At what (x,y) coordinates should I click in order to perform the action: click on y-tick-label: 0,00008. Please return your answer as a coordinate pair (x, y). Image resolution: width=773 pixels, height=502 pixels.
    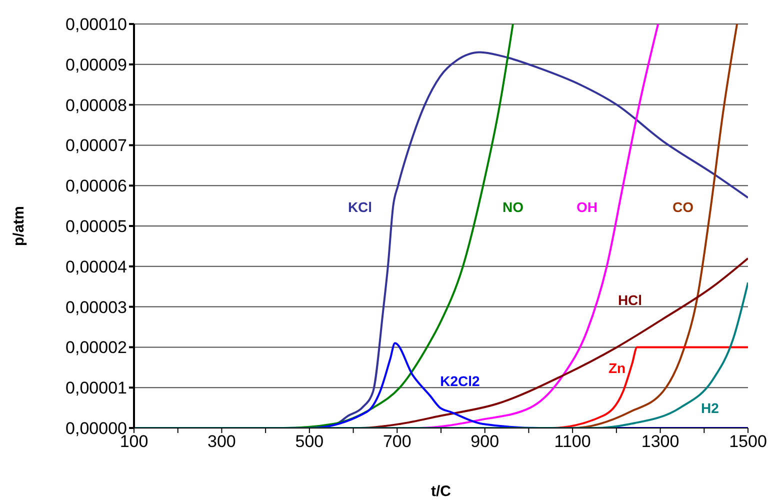
    Looking at the image, I should click on (96, 105).